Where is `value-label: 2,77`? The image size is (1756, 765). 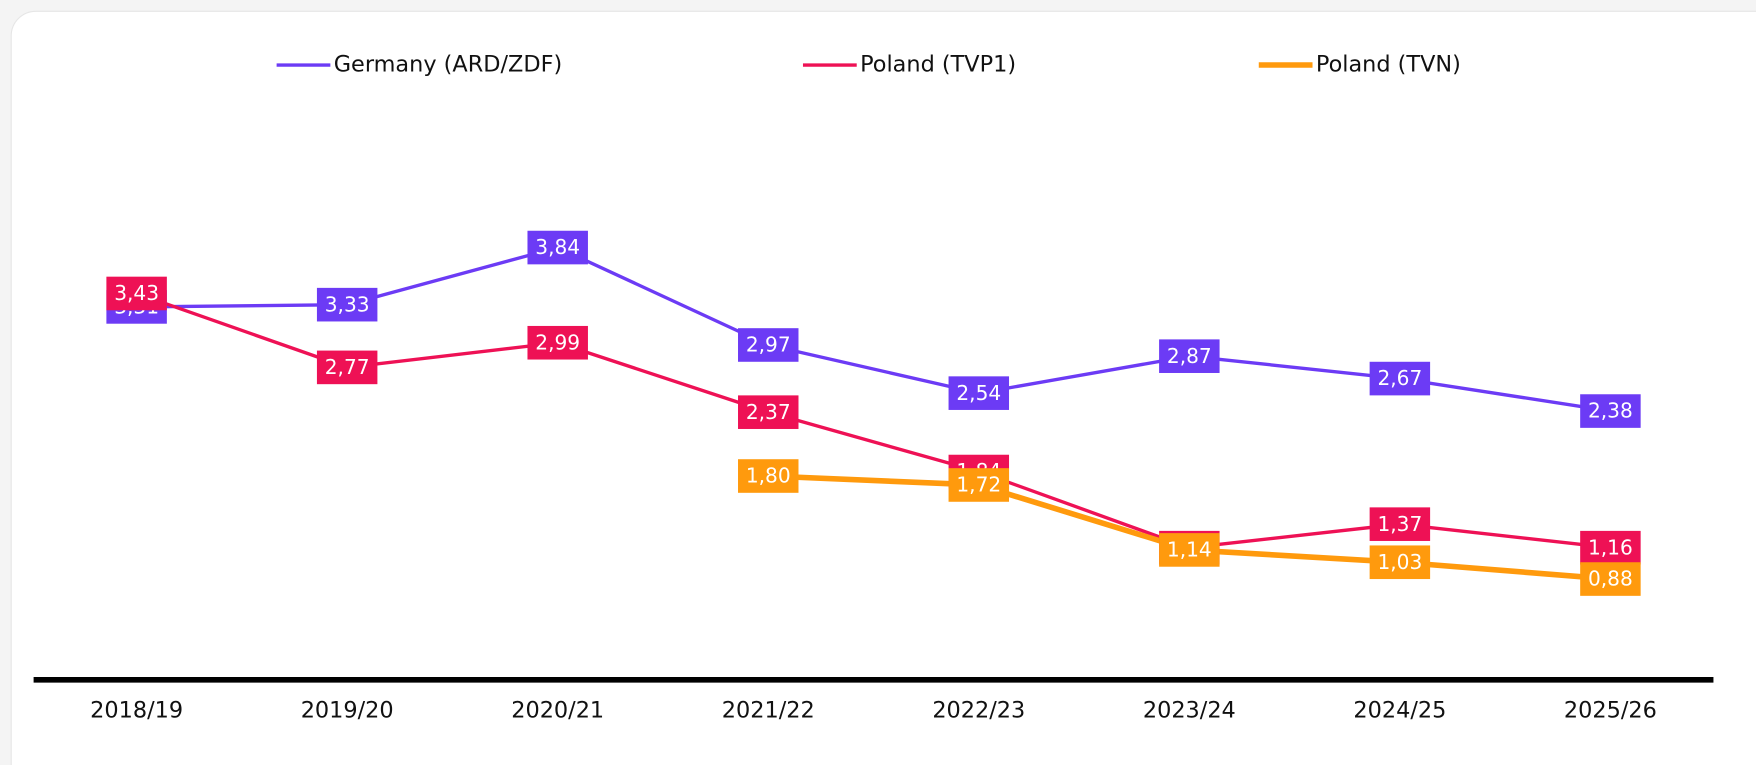 value-label: 2,77 is located at coordinates (347, 367).